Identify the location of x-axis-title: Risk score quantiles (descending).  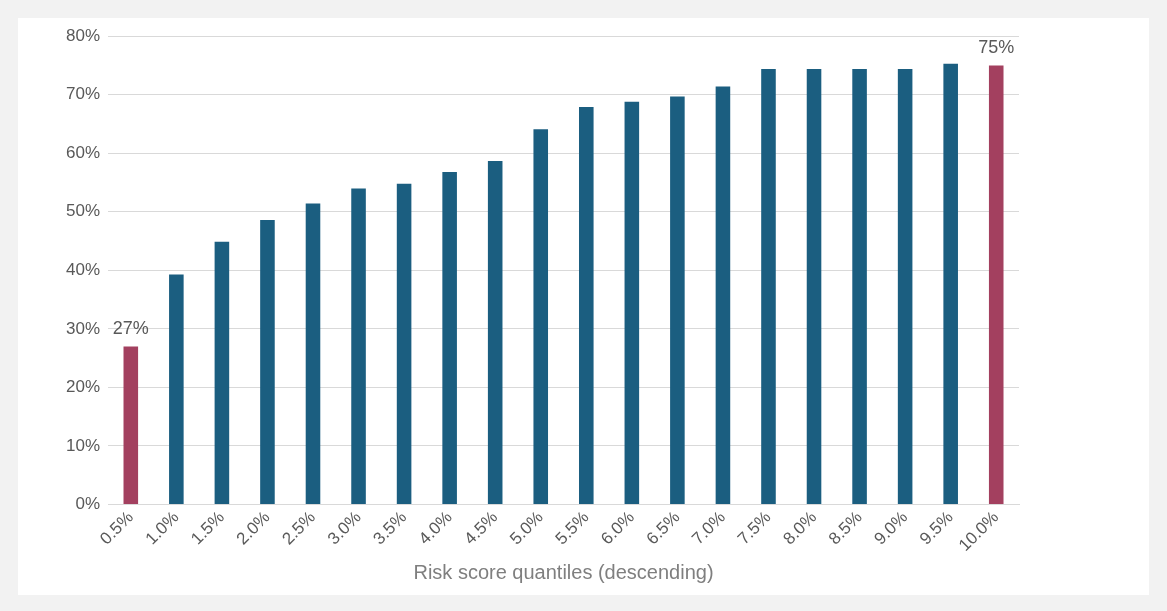
(563, 571).